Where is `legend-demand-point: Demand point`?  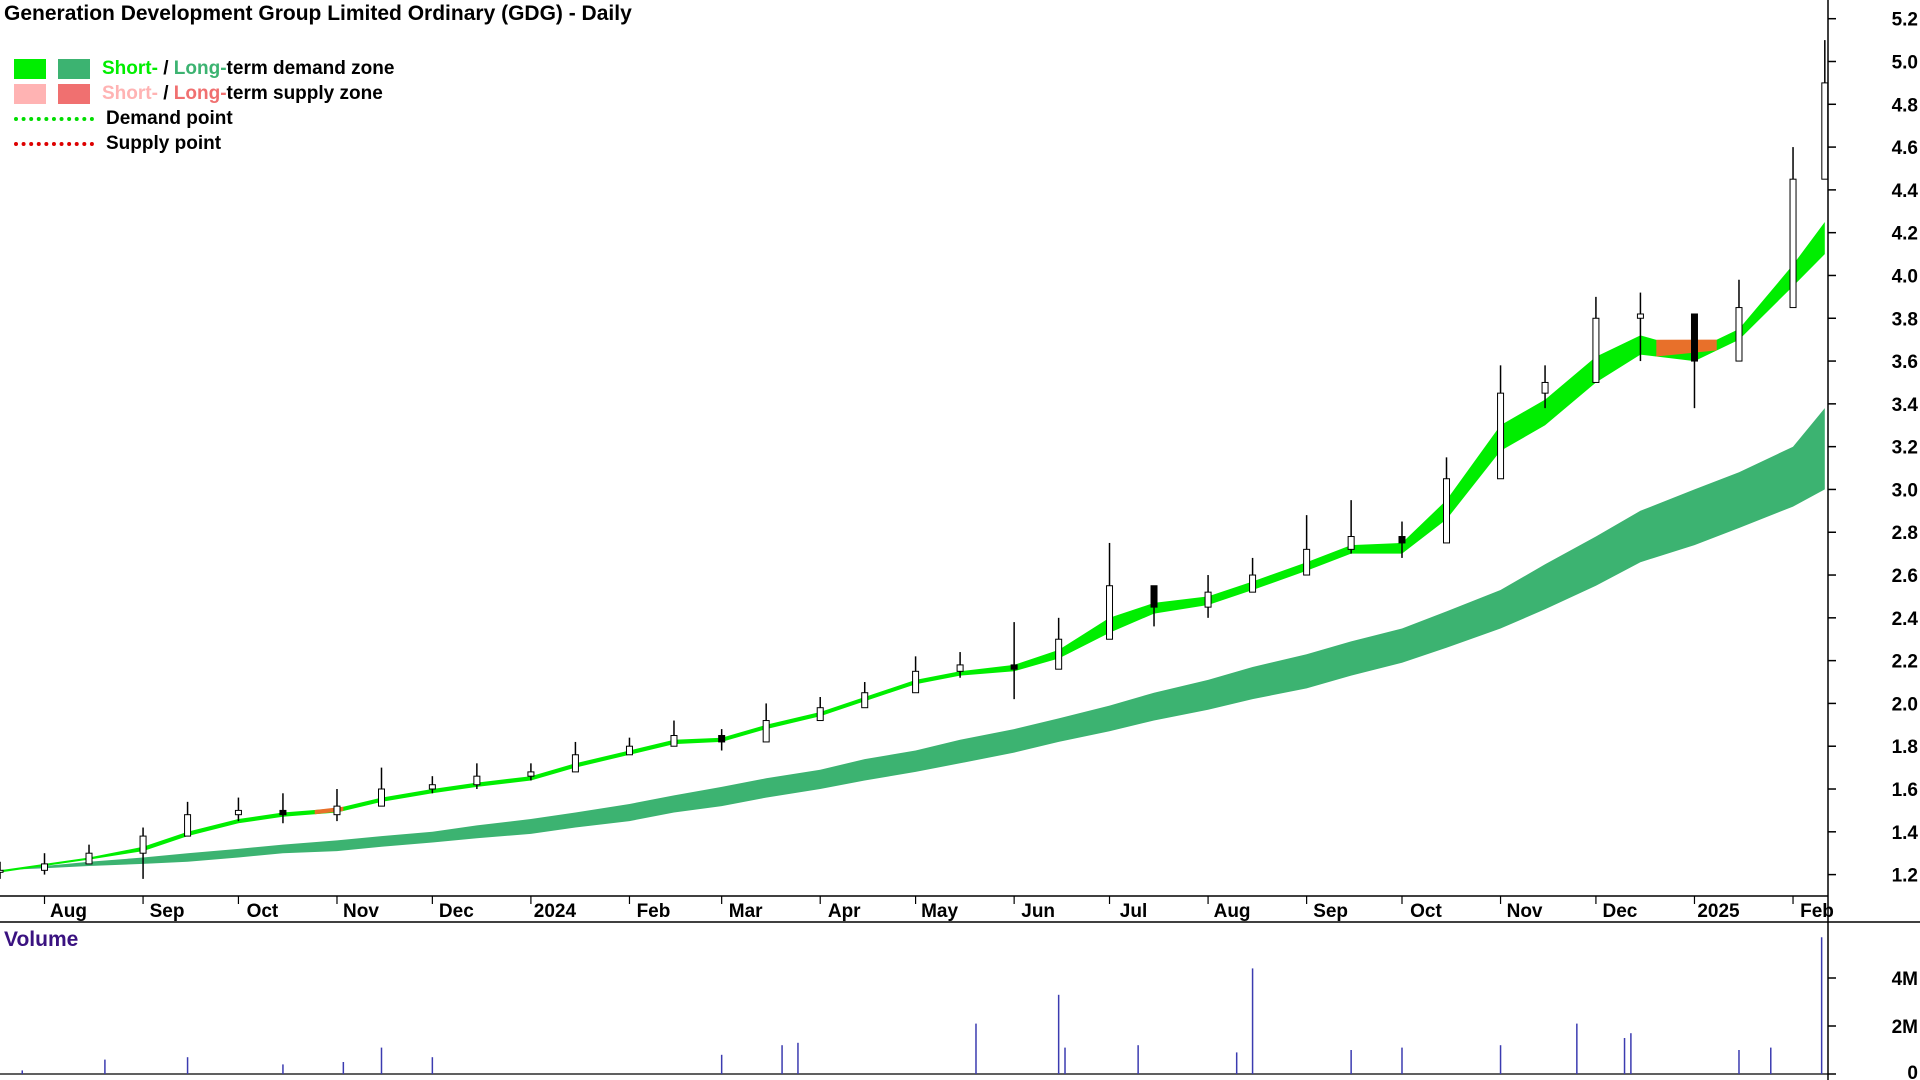 legend-demand-point: Demand point is located at coordinates (204, 118).